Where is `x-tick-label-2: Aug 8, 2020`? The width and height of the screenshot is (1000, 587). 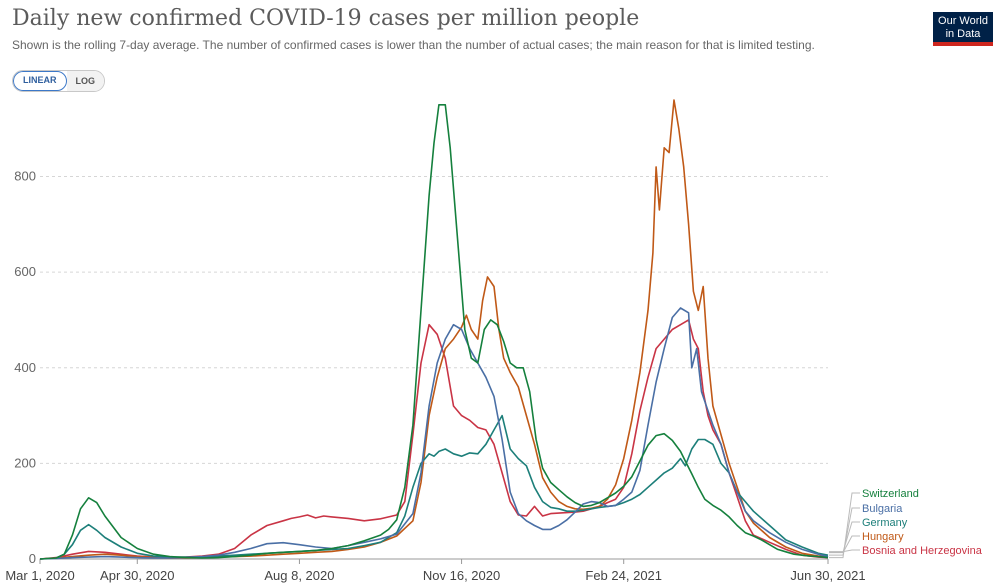 x-tick-label-2: Aug 8, 2020 is located at coordinates (299, 575).